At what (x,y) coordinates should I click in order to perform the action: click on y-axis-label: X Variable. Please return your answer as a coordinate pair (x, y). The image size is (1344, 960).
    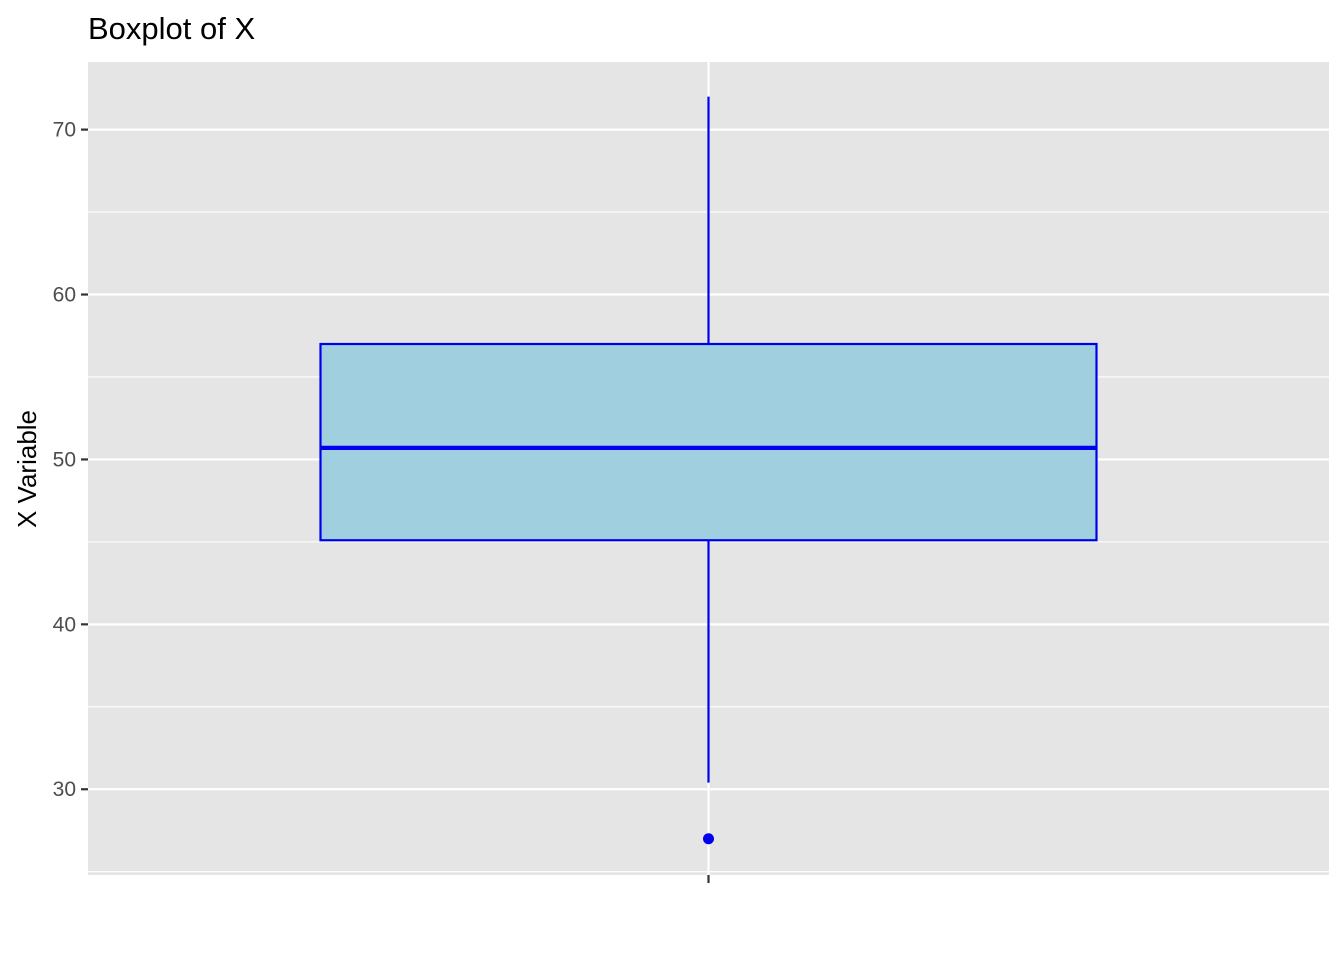
    Looking at the image, I should click on (27, 469).